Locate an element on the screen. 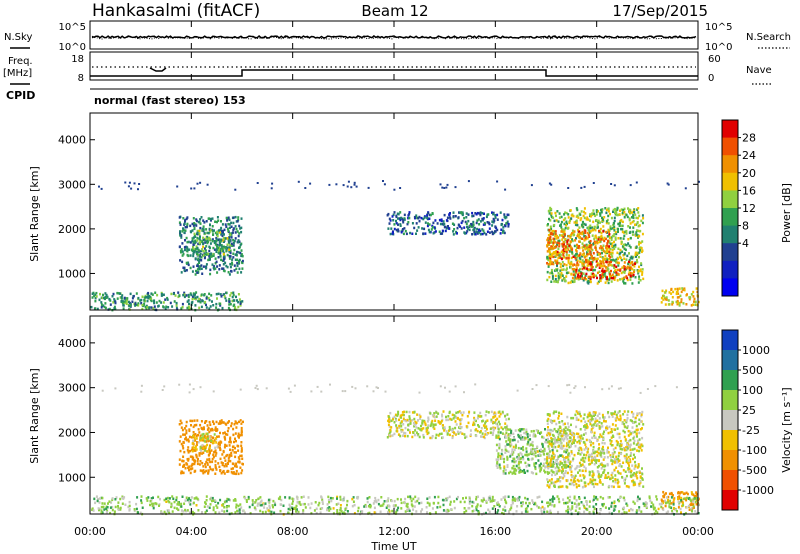 Image resolution: width=800 pixels, height=554 pixels. nave-dip is located at coordinates (158, 69).